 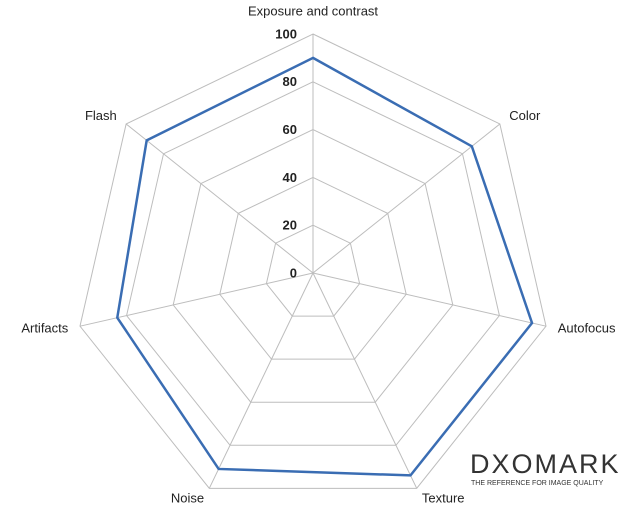 I want to click on category-label: Color, so click(x=525, y=115).